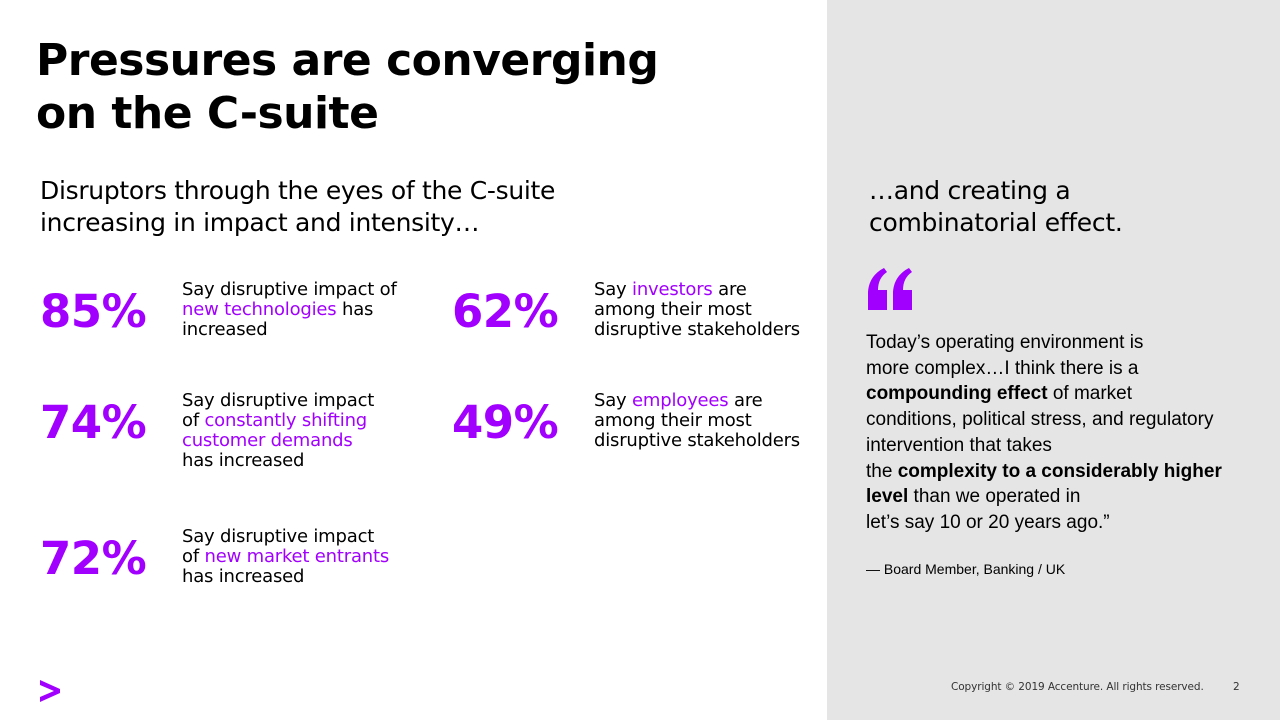 Image resolution: width=1280 pixels, height=720 pixels. I want to click on stat-percent: 85%, so click(93, 311).